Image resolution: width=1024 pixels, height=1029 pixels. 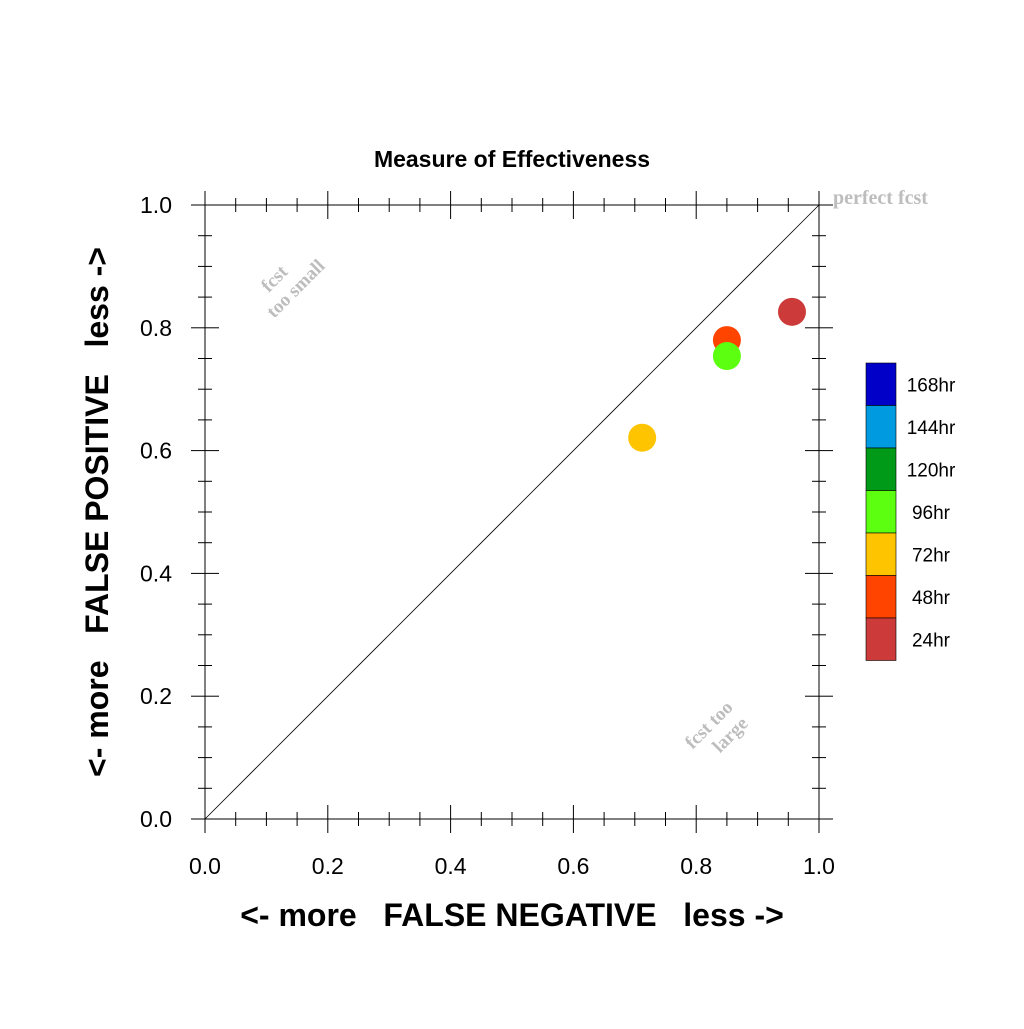 What do you see at coordinates (696, 866) in the screenshot?
I see `x-tick-label: 0.8` at bounding box center [696, 866].